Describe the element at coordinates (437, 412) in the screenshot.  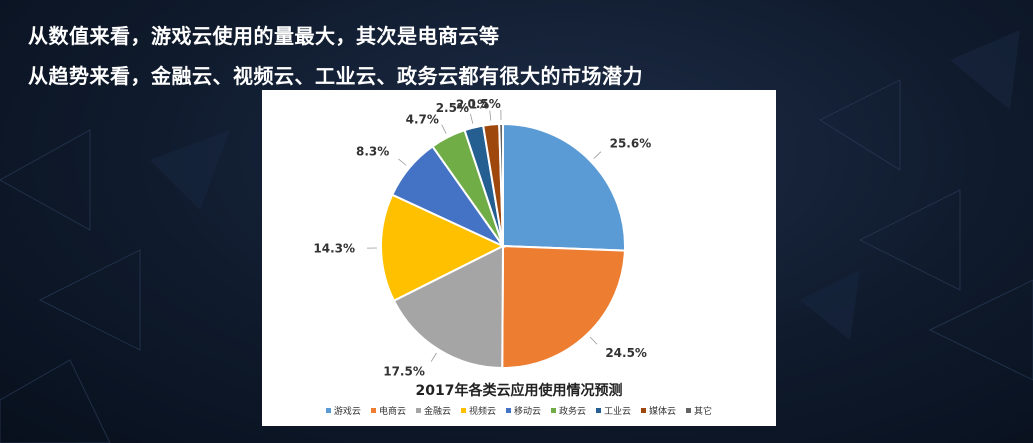
I see `legend-label-2: 金融云` at that location.